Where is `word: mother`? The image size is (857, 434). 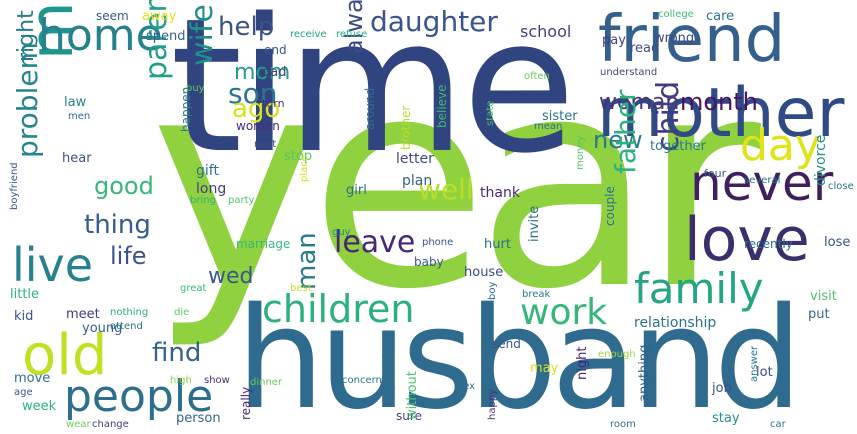
word: mother is located at coordinates (721, 113).